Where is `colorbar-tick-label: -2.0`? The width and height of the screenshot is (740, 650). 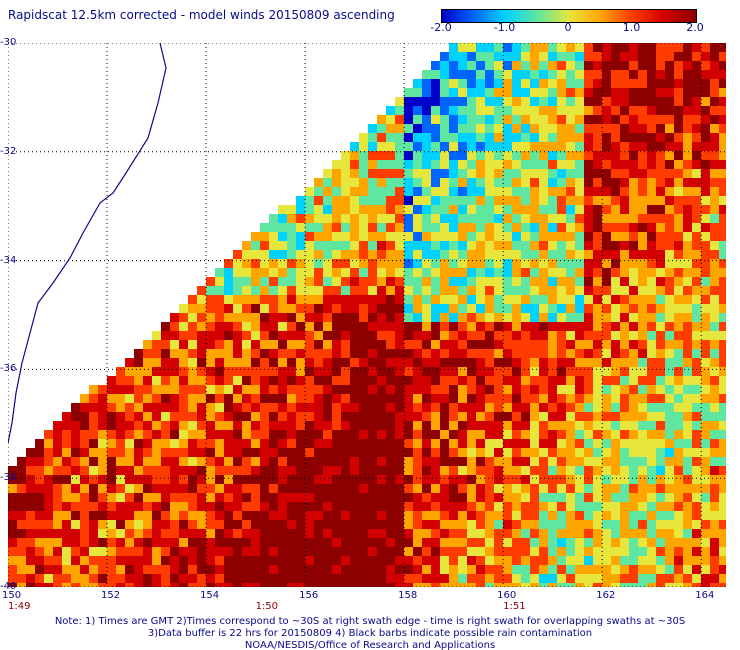 colorbar-tick-label: -2.0 is located at coordinates (441, 27).